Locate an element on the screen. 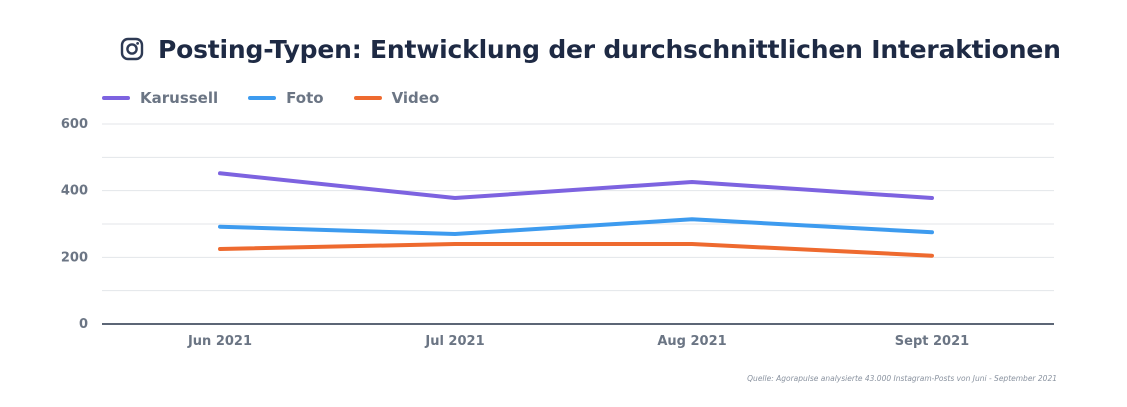 This screenshot has height=407, width=1127. legend-item-foto: Foto is located at coordinates (286, 98).